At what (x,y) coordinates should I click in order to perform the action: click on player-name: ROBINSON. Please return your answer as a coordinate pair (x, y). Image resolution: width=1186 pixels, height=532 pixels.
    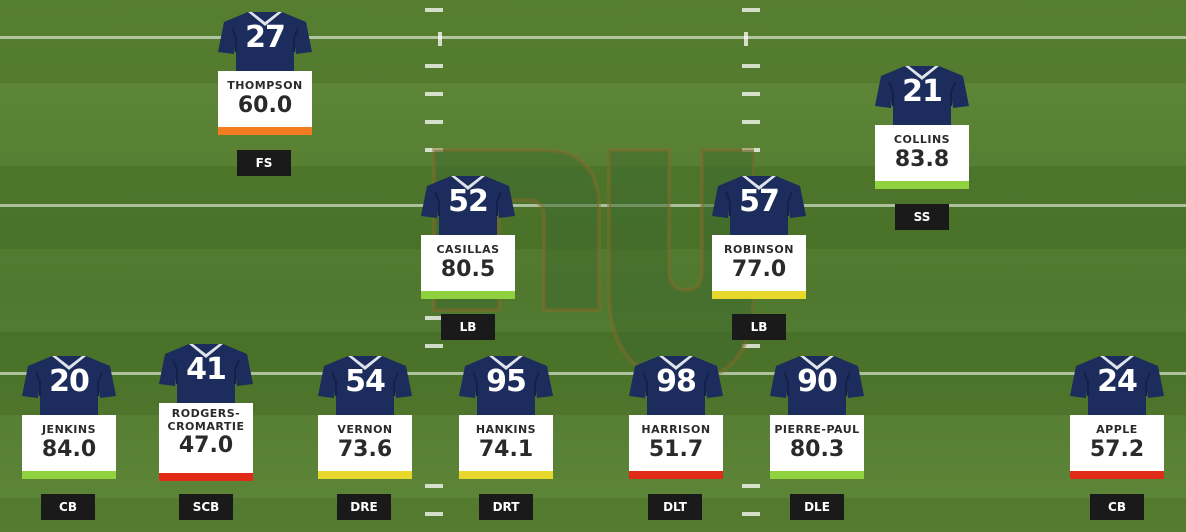
    Looking at the image, I should click on (759, 249).